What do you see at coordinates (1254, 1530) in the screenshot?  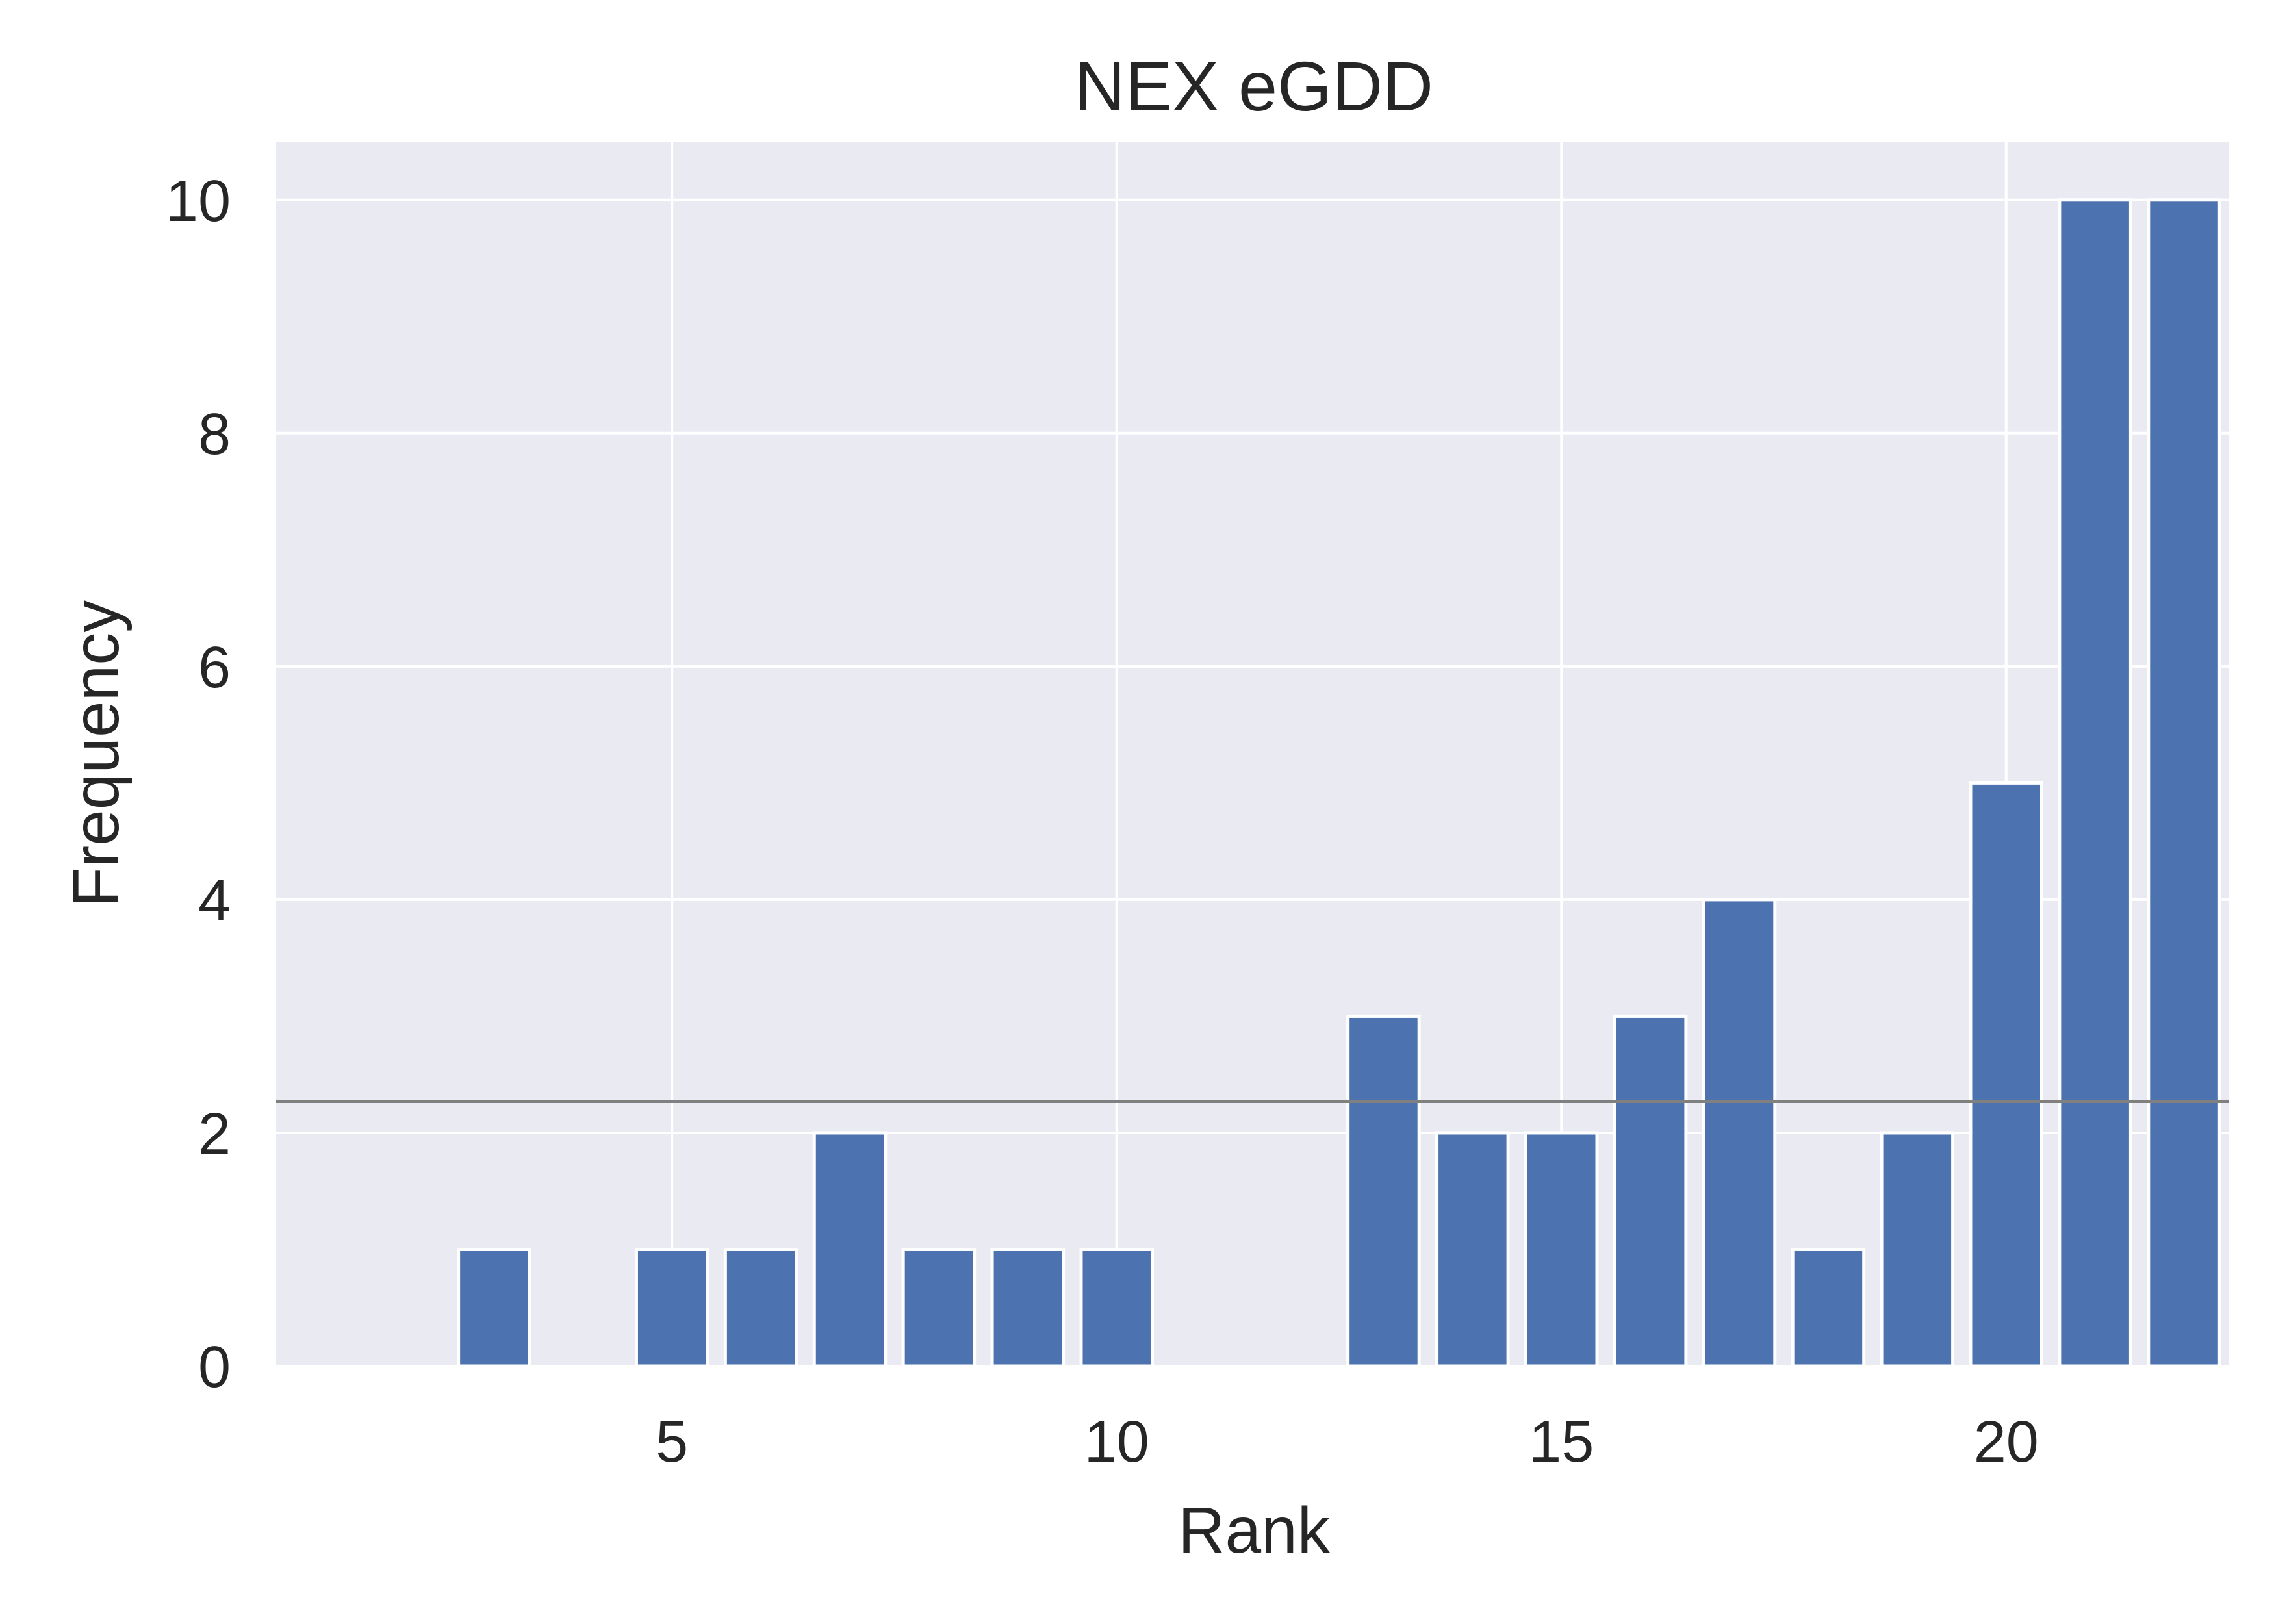 I see `x-axis-label: Rank` at bounding box center [1254, 1530].